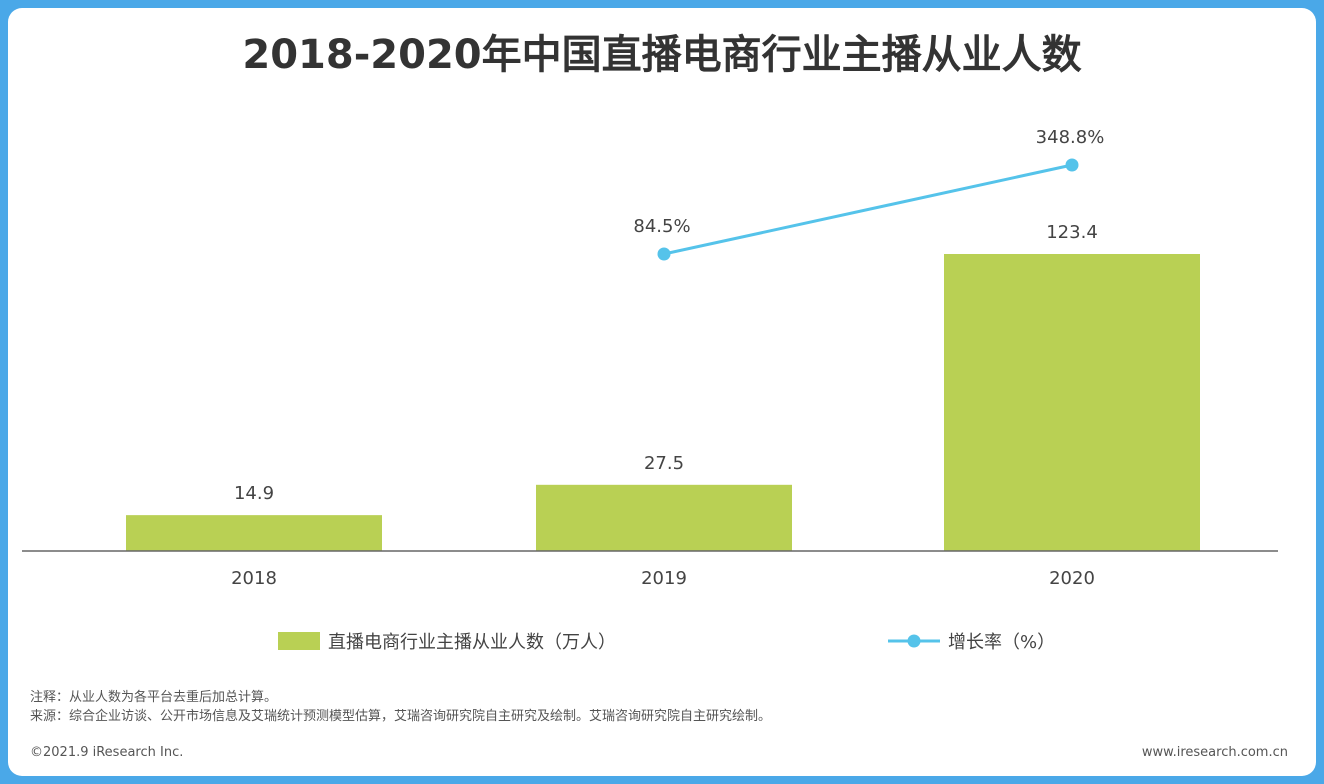 The width and height of the screenshot is (1324, 784). I want to click on growth-rate-line, so click(868, 209).